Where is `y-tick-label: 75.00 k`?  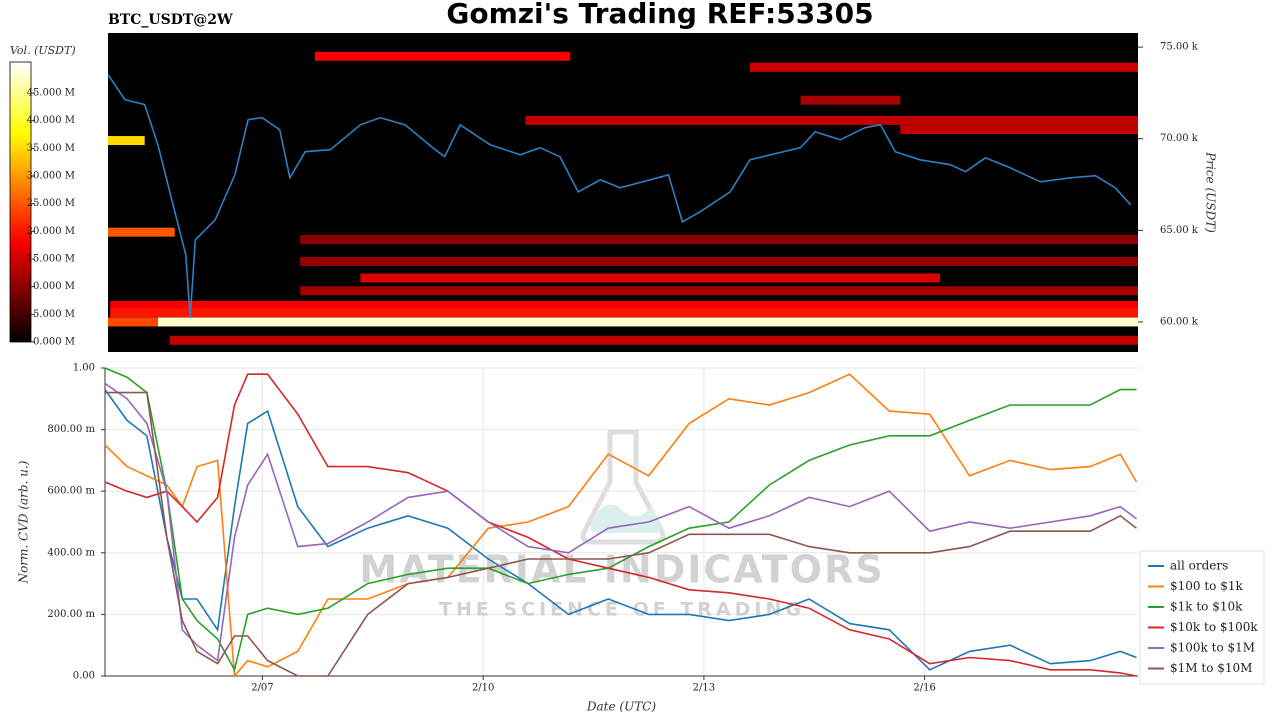 y-tick-label: 75.00 k is located at coordinates (1179, 47).